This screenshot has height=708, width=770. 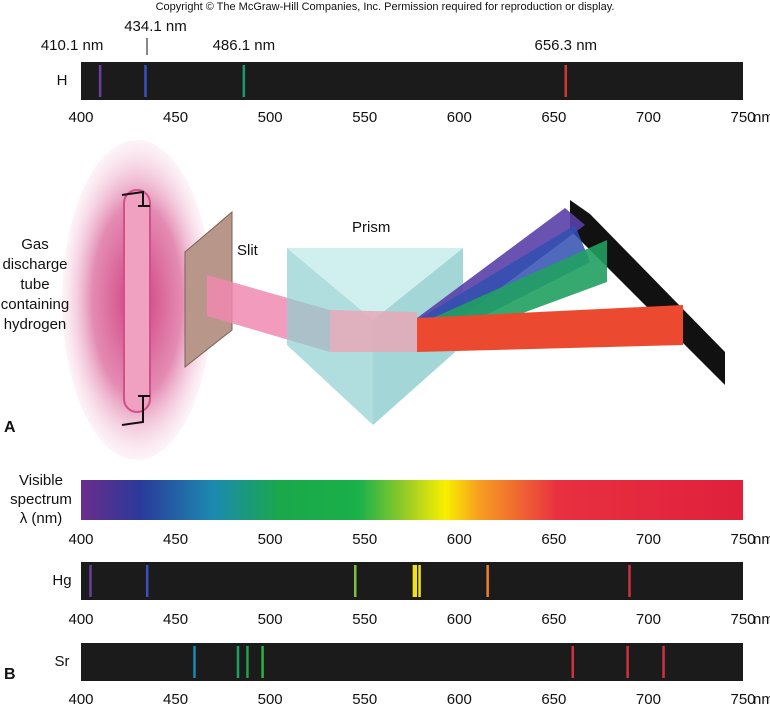 I want to click on tube-label: hydrogen, so click(x=35, y=324).